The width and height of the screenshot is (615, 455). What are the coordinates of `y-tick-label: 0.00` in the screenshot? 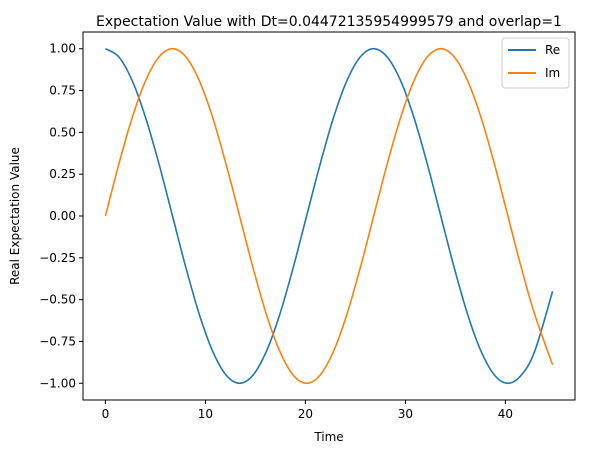 It's located at (62, 216).